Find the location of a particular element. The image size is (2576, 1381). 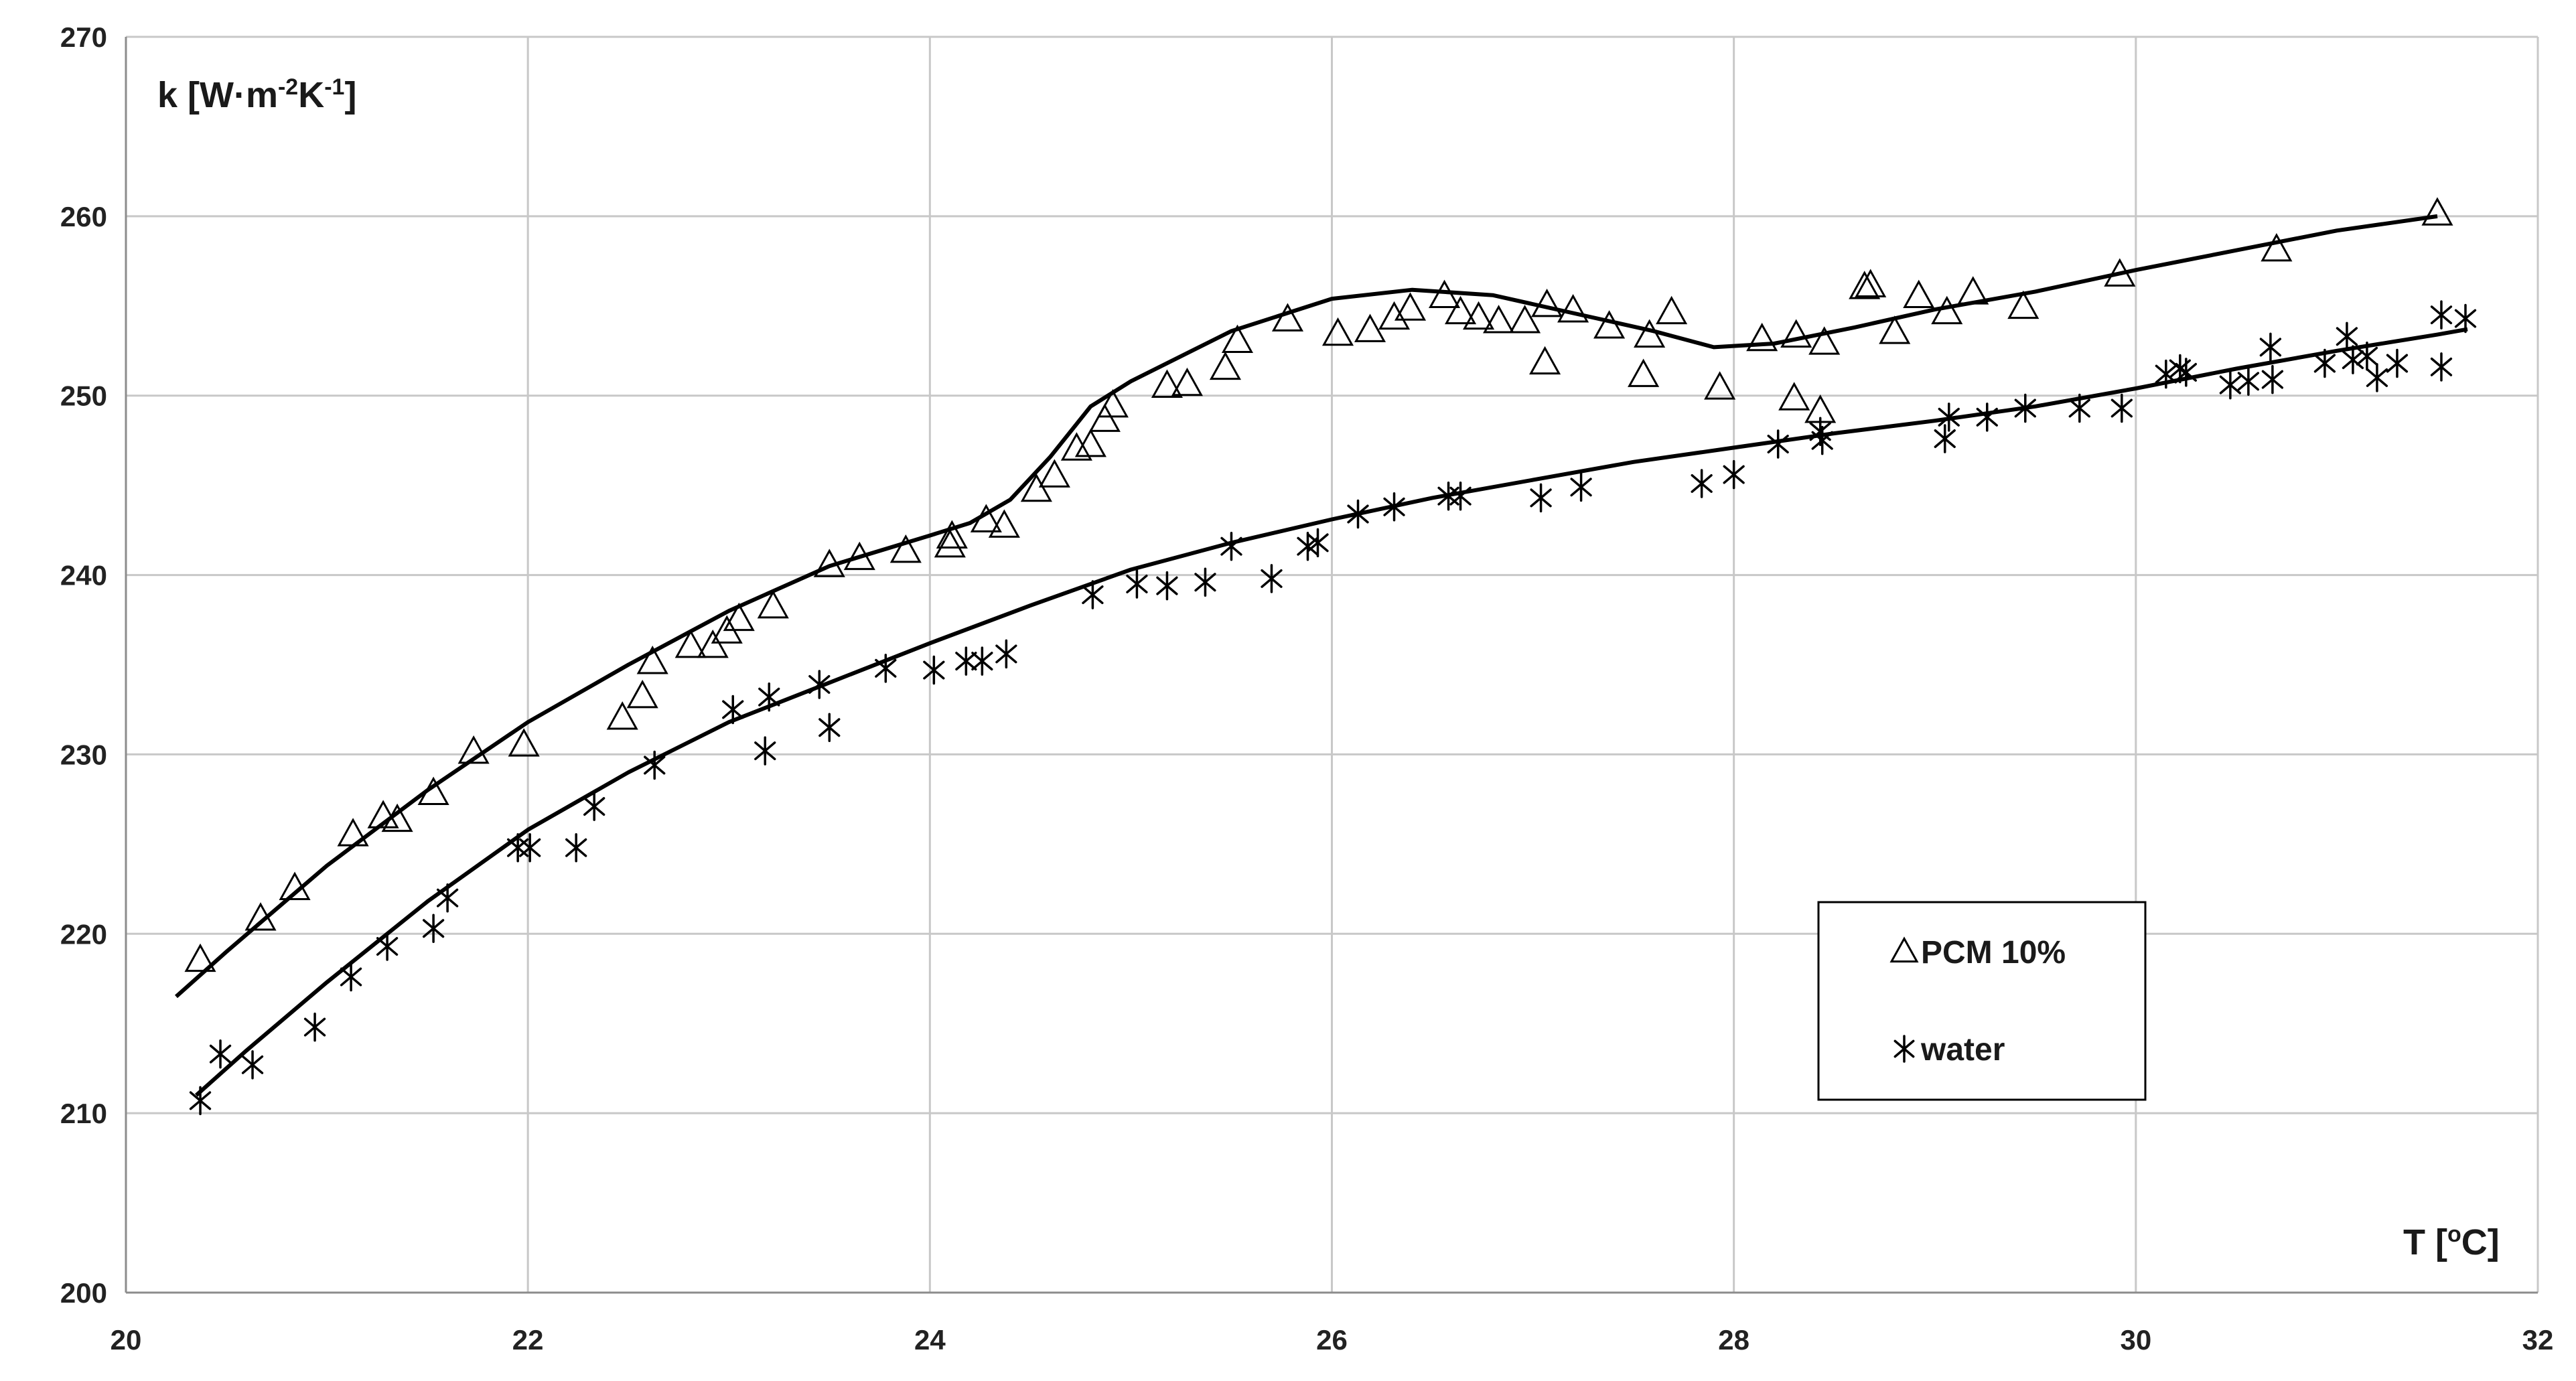

y-tick-label: 230 is located at coordinates (83, 755).